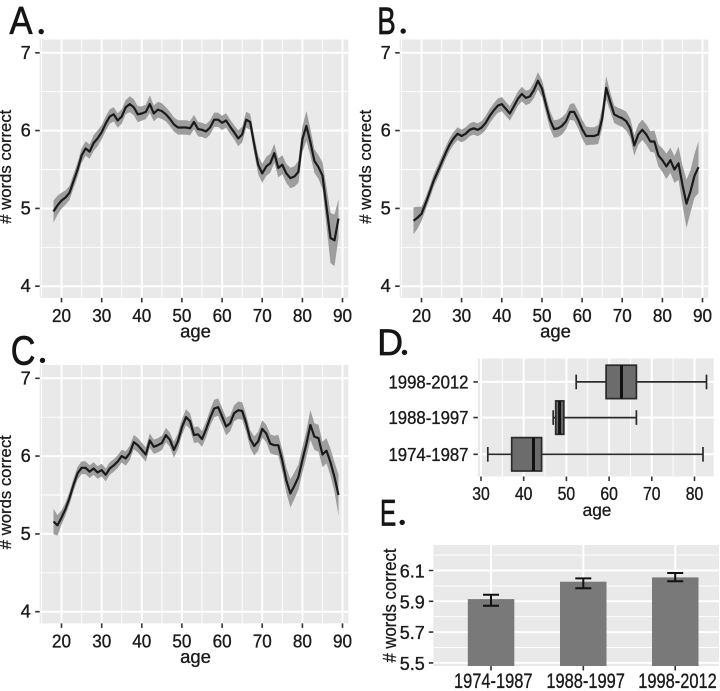  I want to click on svg-text: 5.7, so click(412, 633).